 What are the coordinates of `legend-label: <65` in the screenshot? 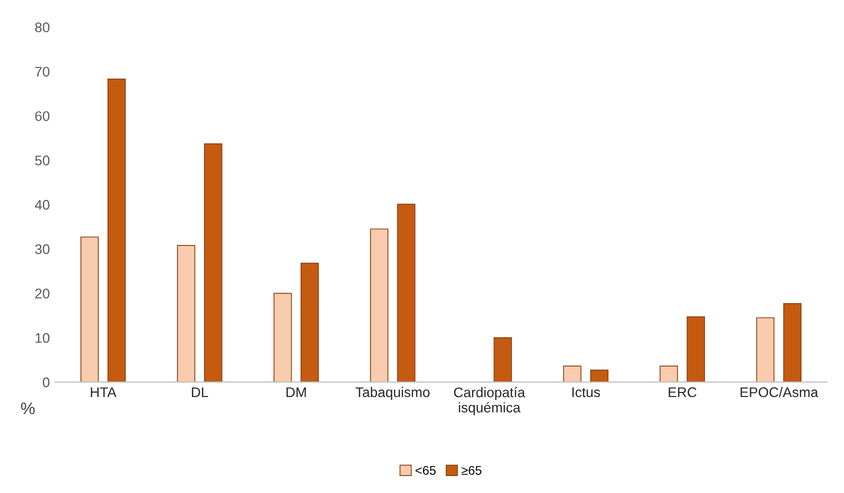 It's located at (426, 470).